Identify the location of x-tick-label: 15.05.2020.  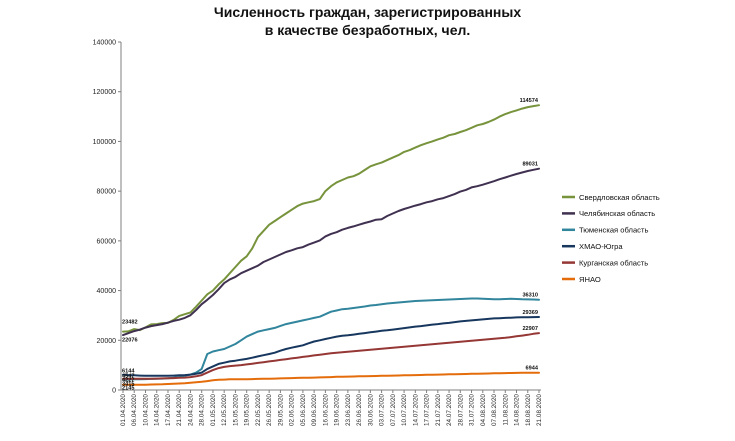
(235, 410).